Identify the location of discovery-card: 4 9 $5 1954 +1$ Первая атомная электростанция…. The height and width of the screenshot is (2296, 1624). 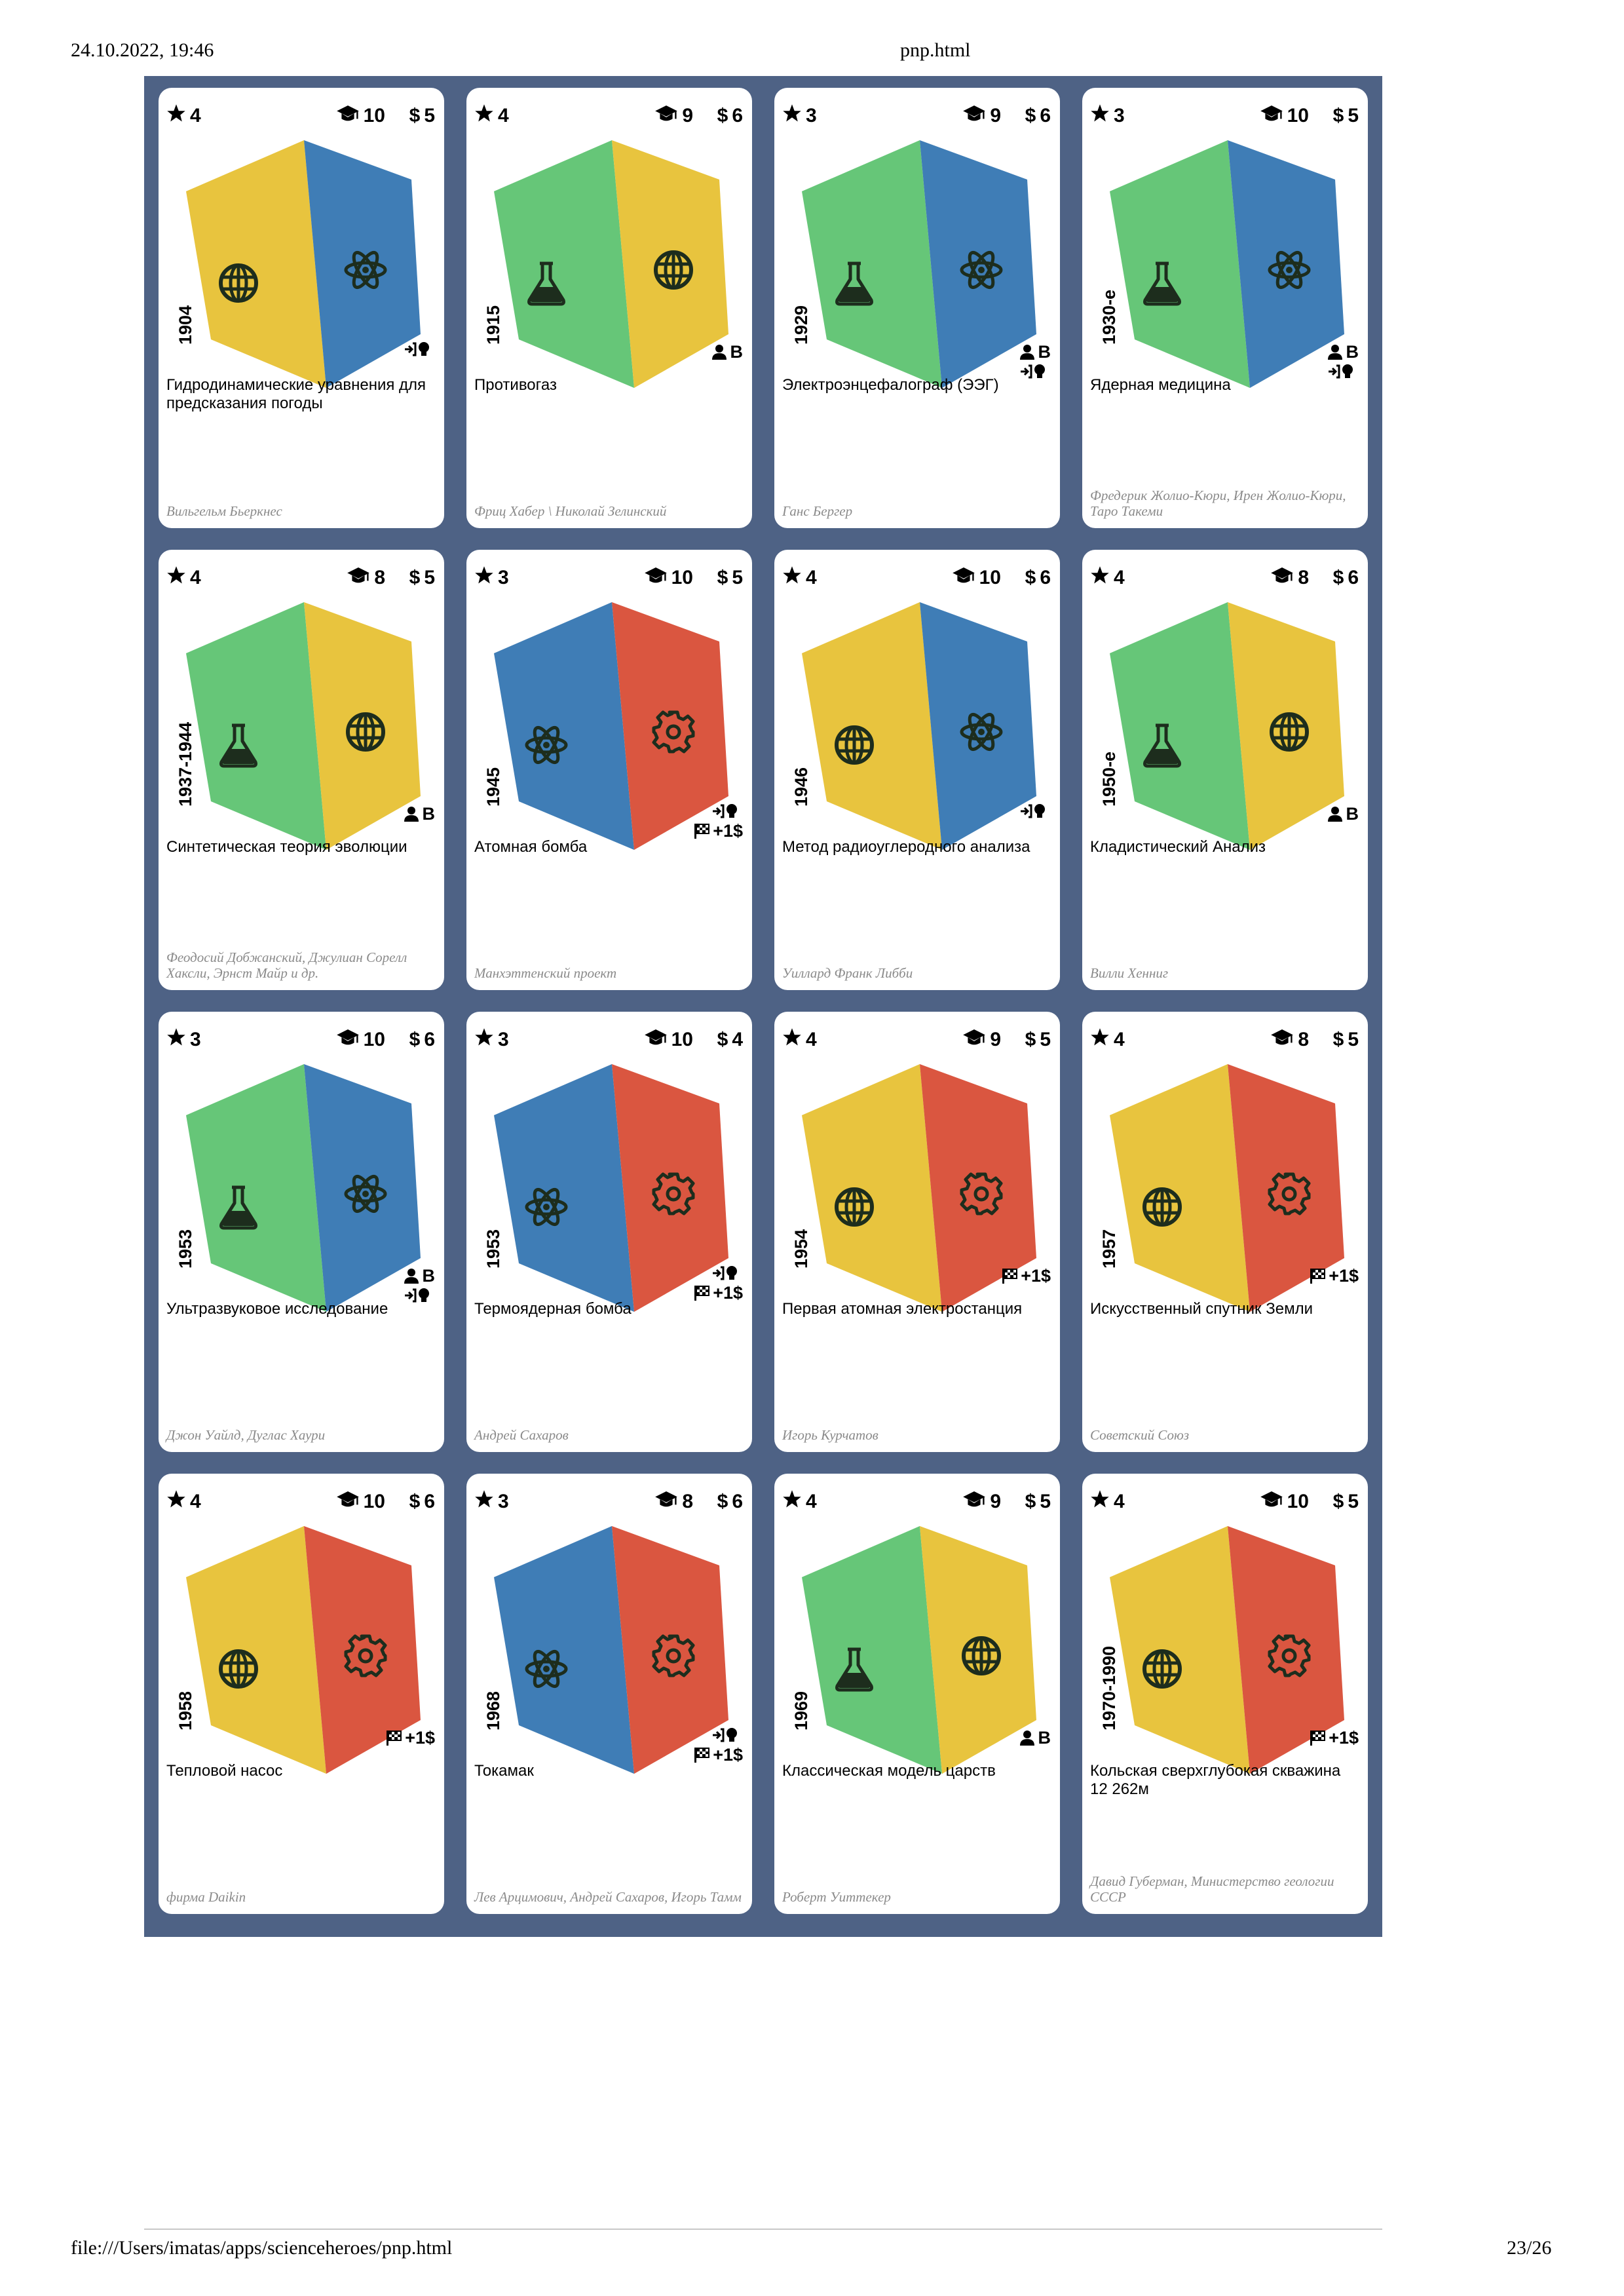
(917, 1232).